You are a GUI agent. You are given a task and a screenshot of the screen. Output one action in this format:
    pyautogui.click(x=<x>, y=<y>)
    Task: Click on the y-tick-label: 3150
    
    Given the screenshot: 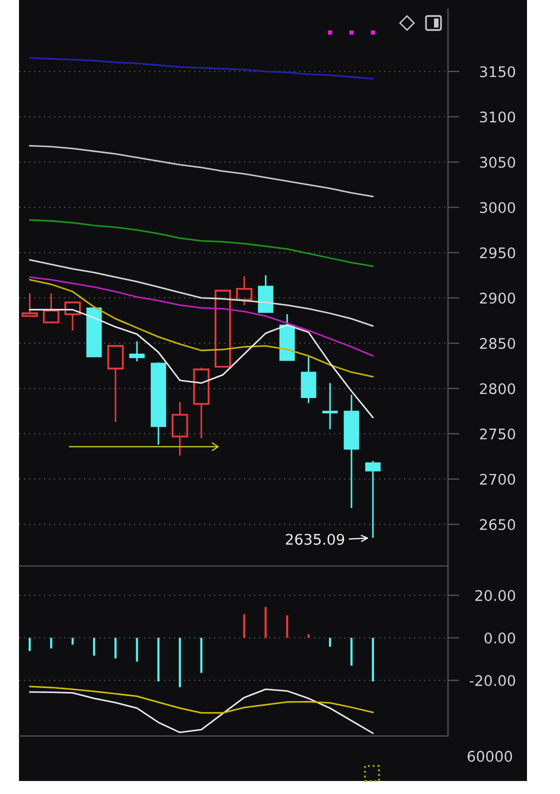 What is the action you would take?
    pyautogui.click(x=498, y=72)
    